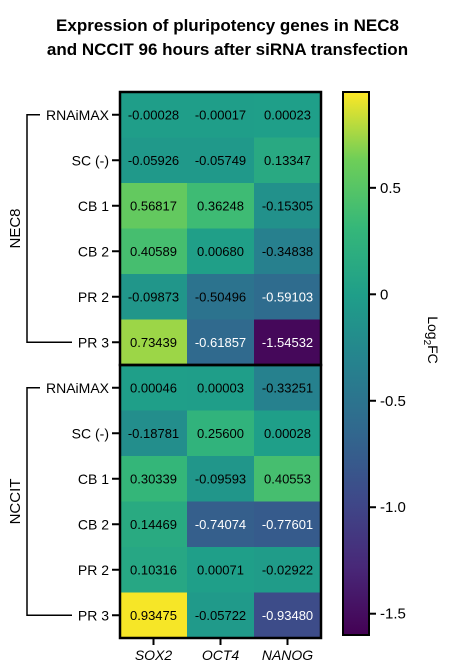  I want to click on column-label: NANOG, so click(287, 655).